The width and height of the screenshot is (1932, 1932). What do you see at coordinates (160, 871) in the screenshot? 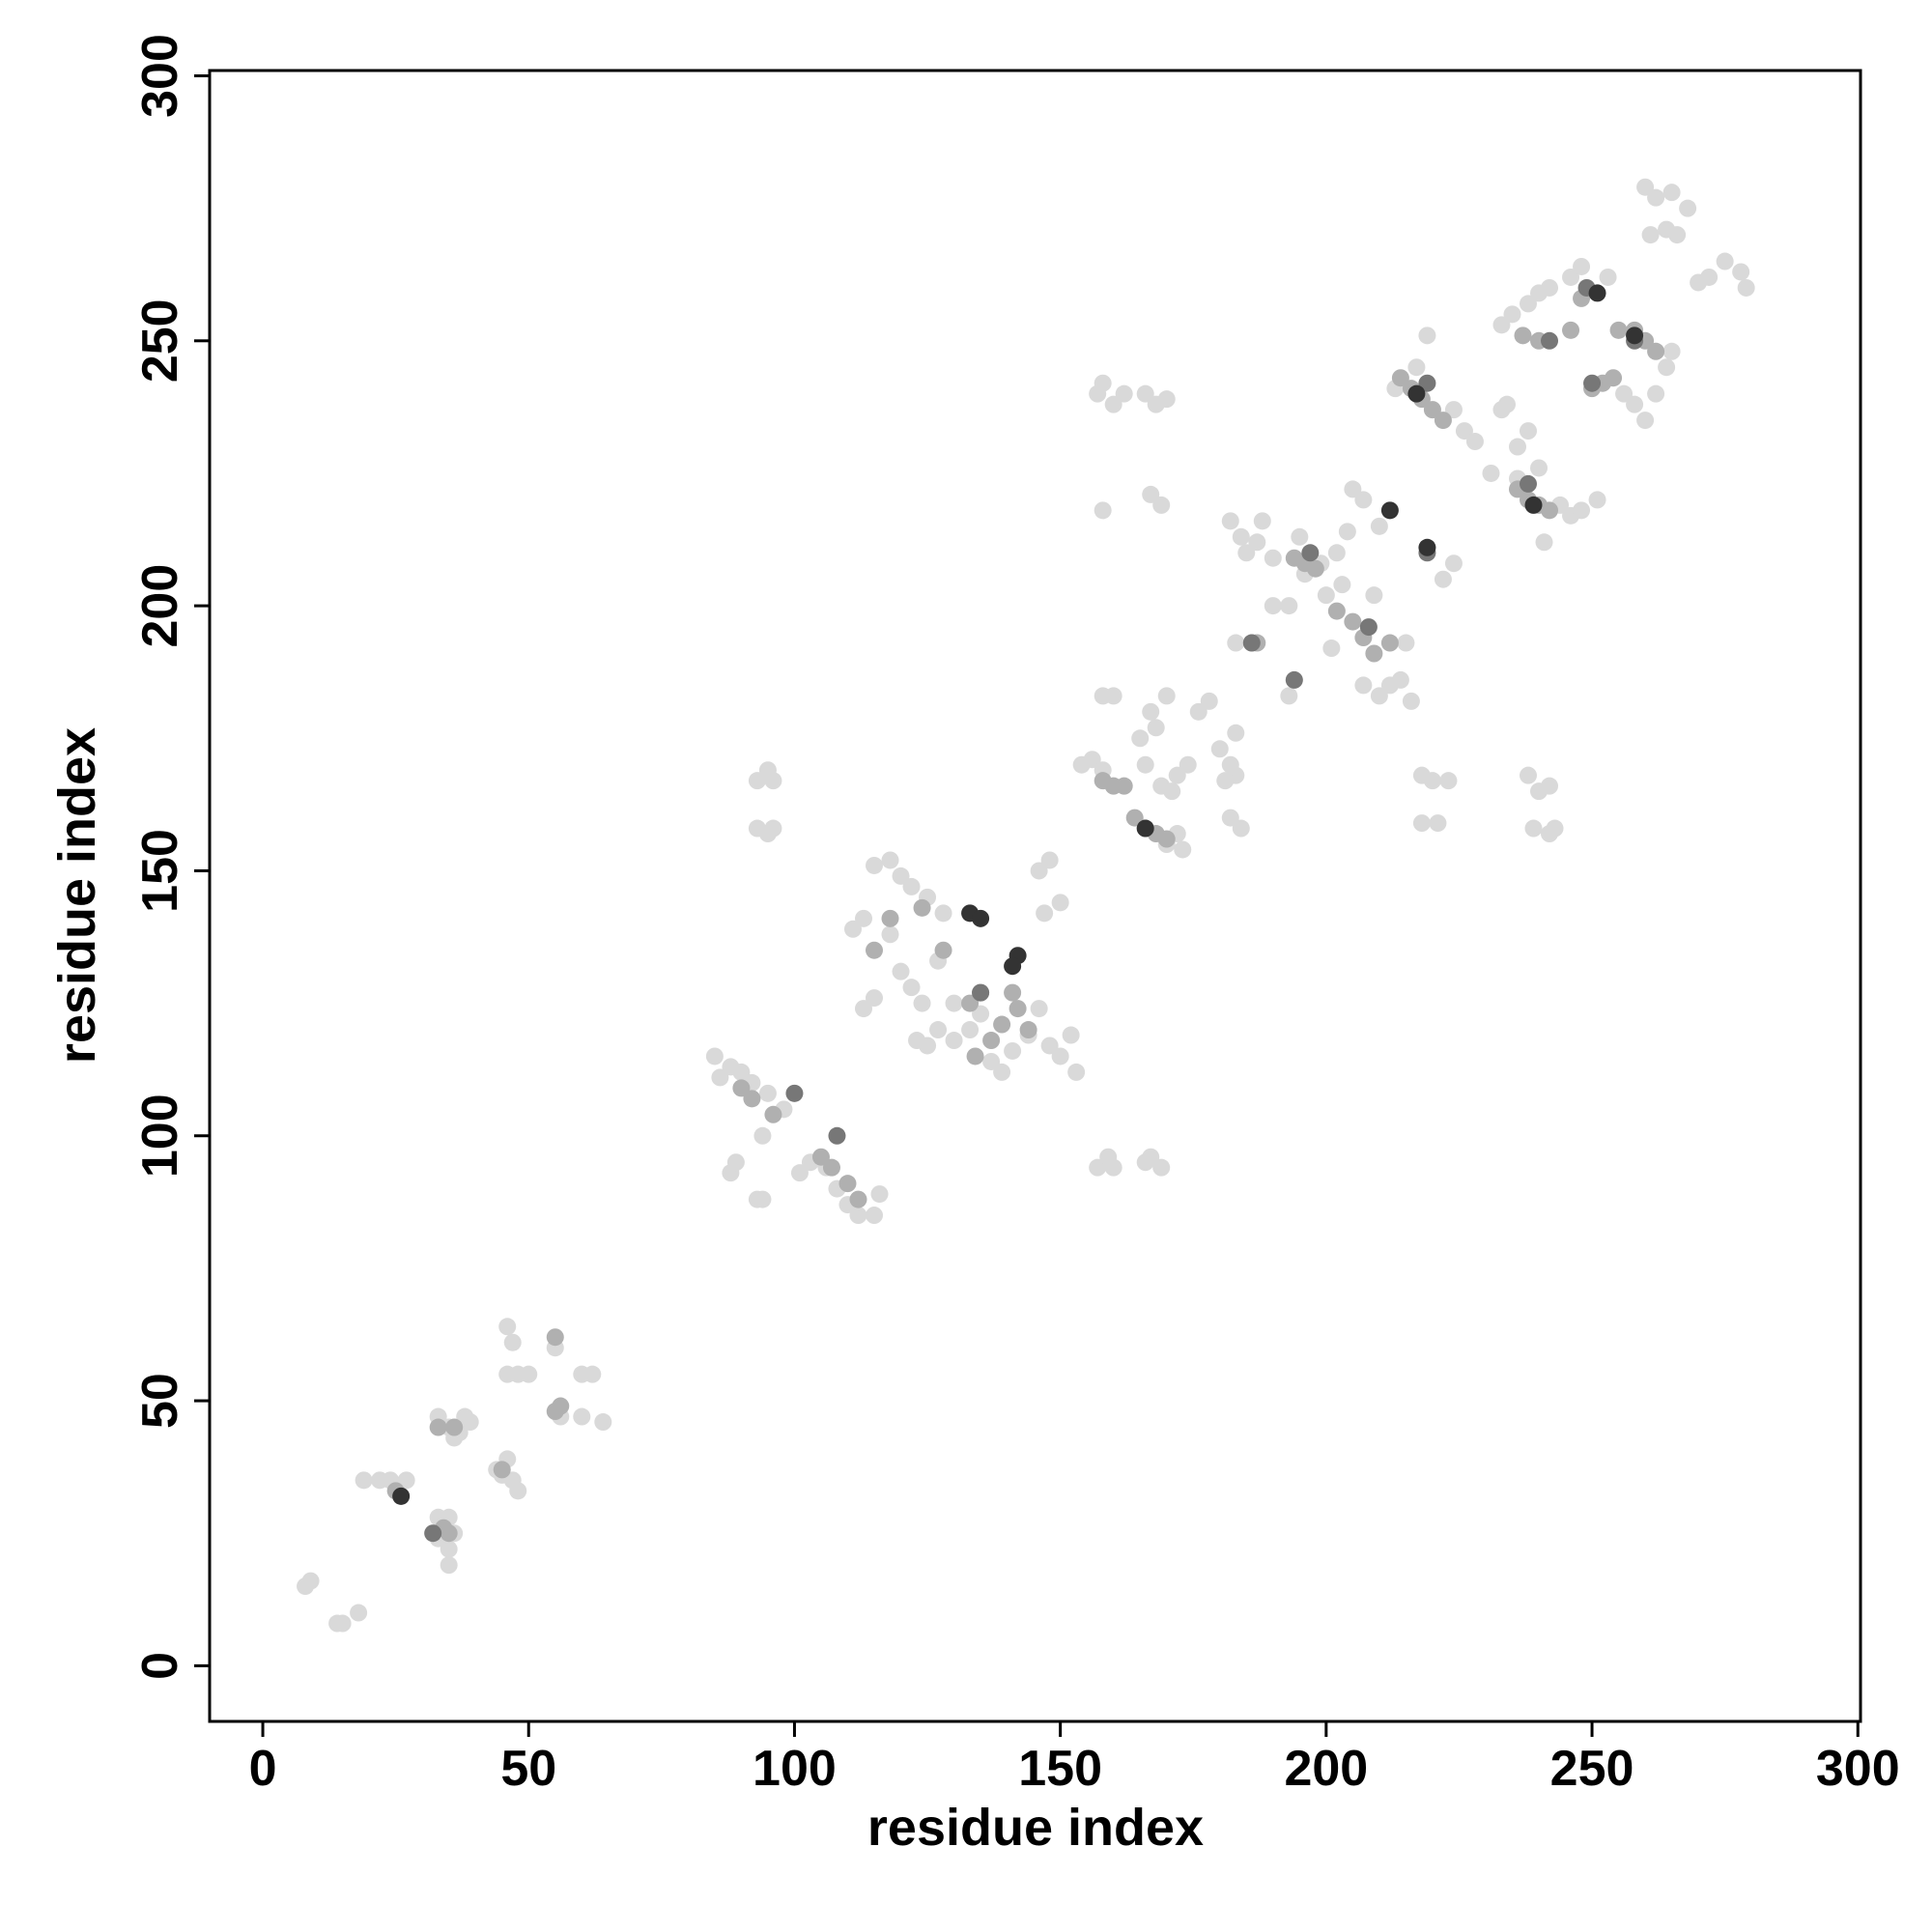
I see `y-tick-label: 150` at bounding box center [160, 871].